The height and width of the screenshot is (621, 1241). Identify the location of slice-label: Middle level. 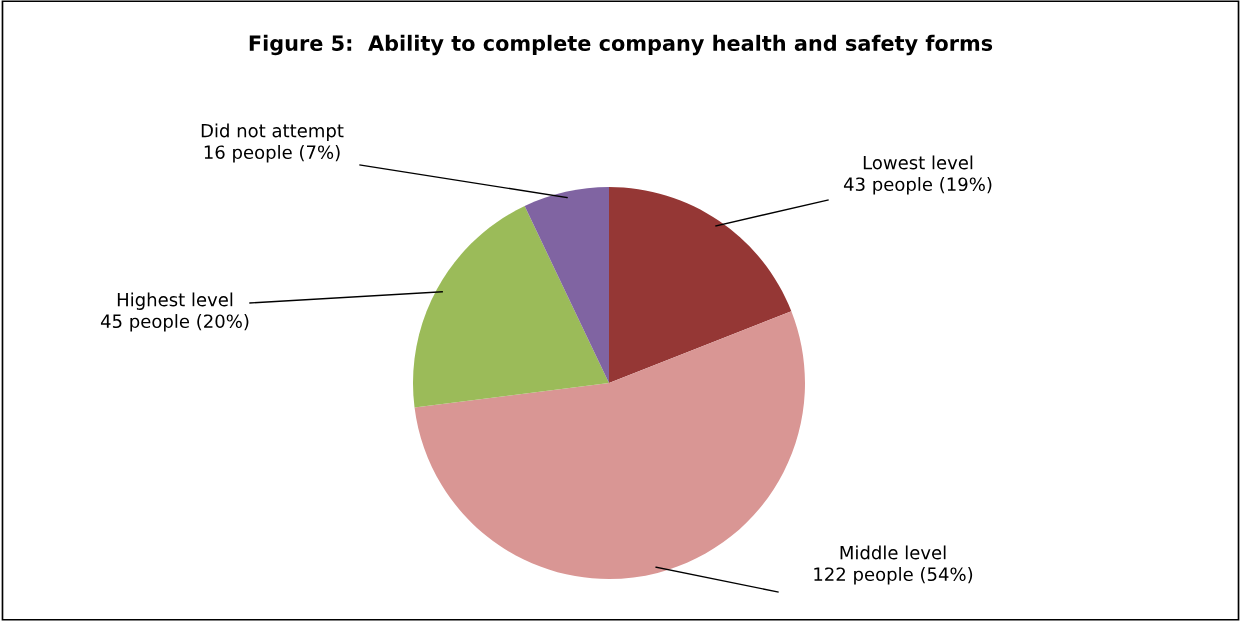
(893, 552).